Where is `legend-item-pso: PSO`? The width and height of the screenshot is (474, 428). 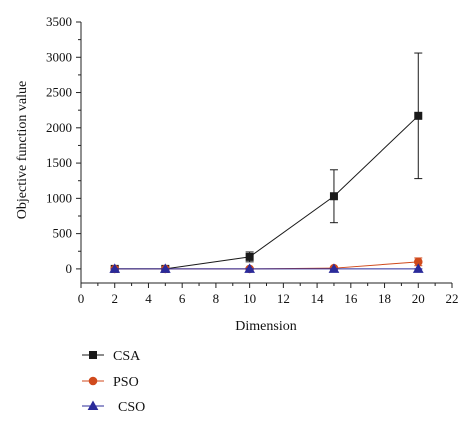 legend-item-pso: PSO is located at coordinates (110, 382).